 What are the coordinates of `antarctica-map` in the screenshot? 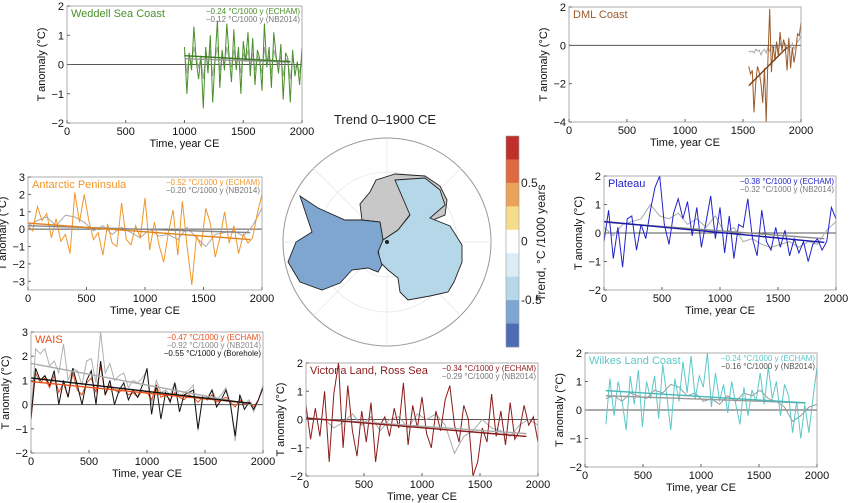 It's located at (387, 242).